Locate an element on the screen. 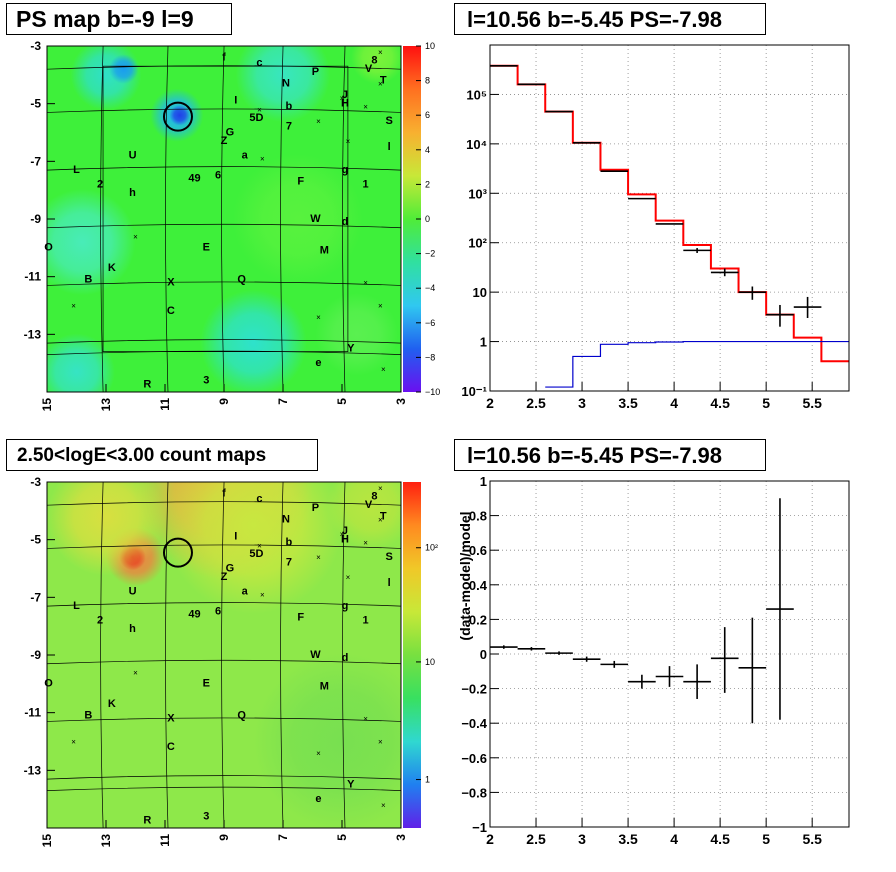 The image size is (896, 872). source-label: 6 is located at coordinates (218, 612).